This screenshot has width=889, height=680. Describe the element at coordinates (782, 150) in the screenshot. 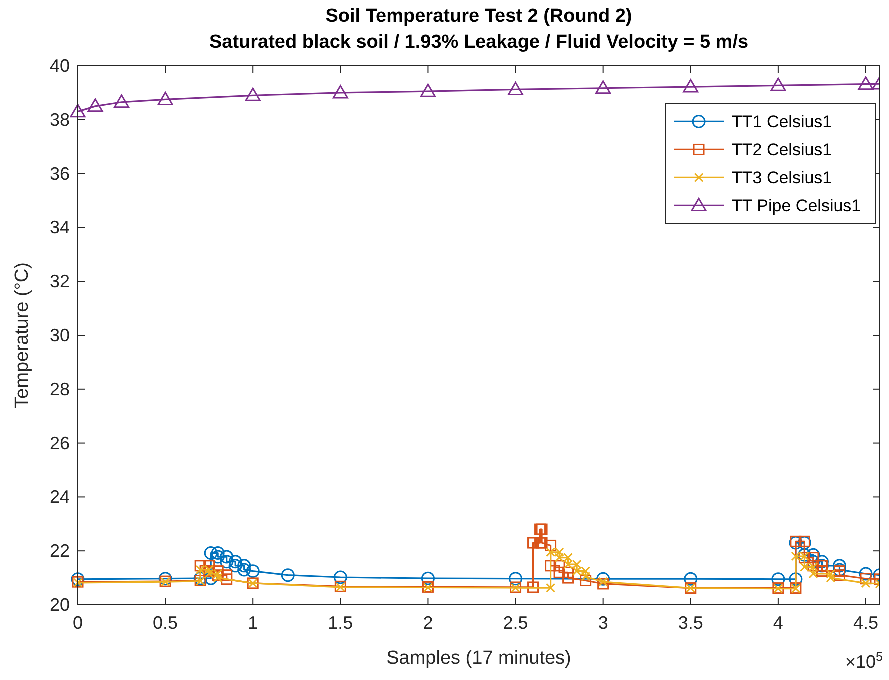

I see `legend-label: TT2 Celsius1` at that location.